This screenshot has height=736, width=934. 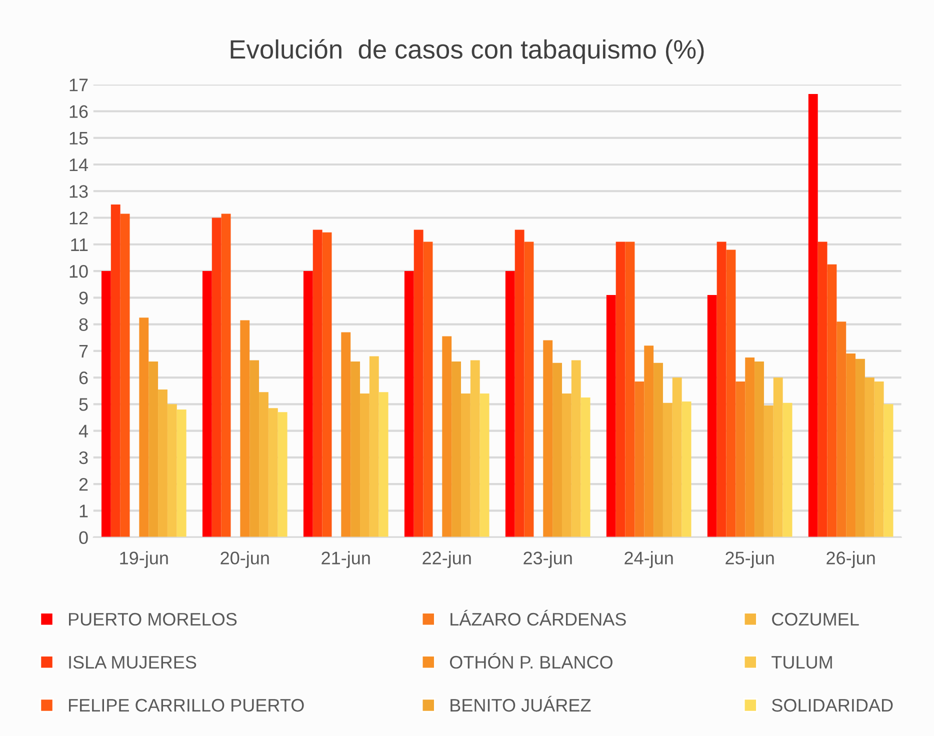 I want to click on legend-label: BENITO JUÁREZ, so click(x=520, y=704).